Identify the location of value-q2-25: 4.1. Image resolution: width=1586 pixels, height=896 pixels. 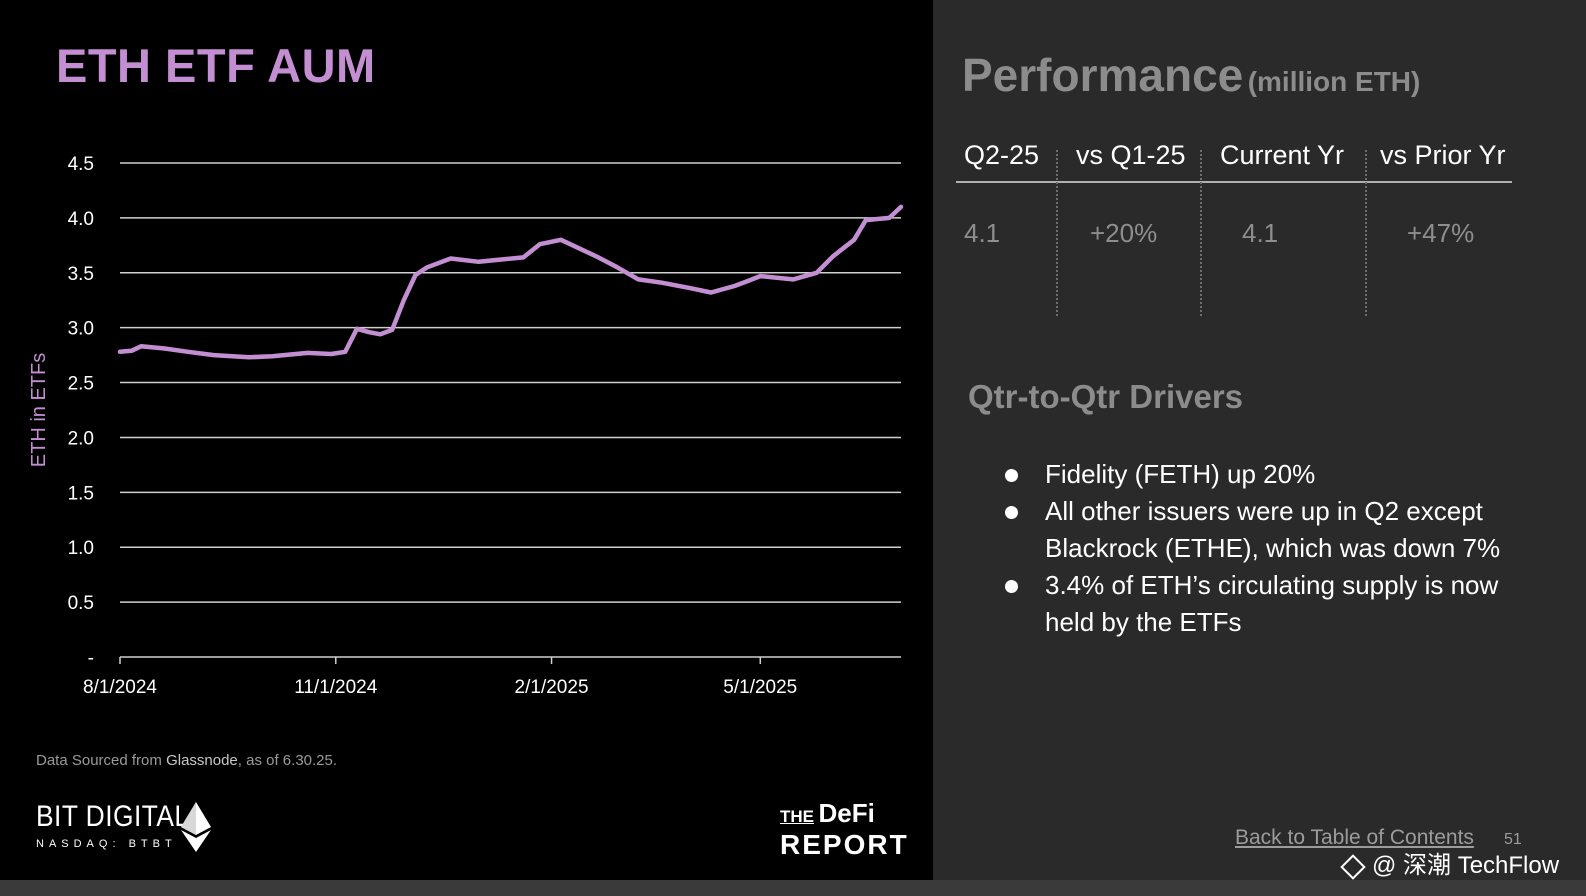
(982, 233).